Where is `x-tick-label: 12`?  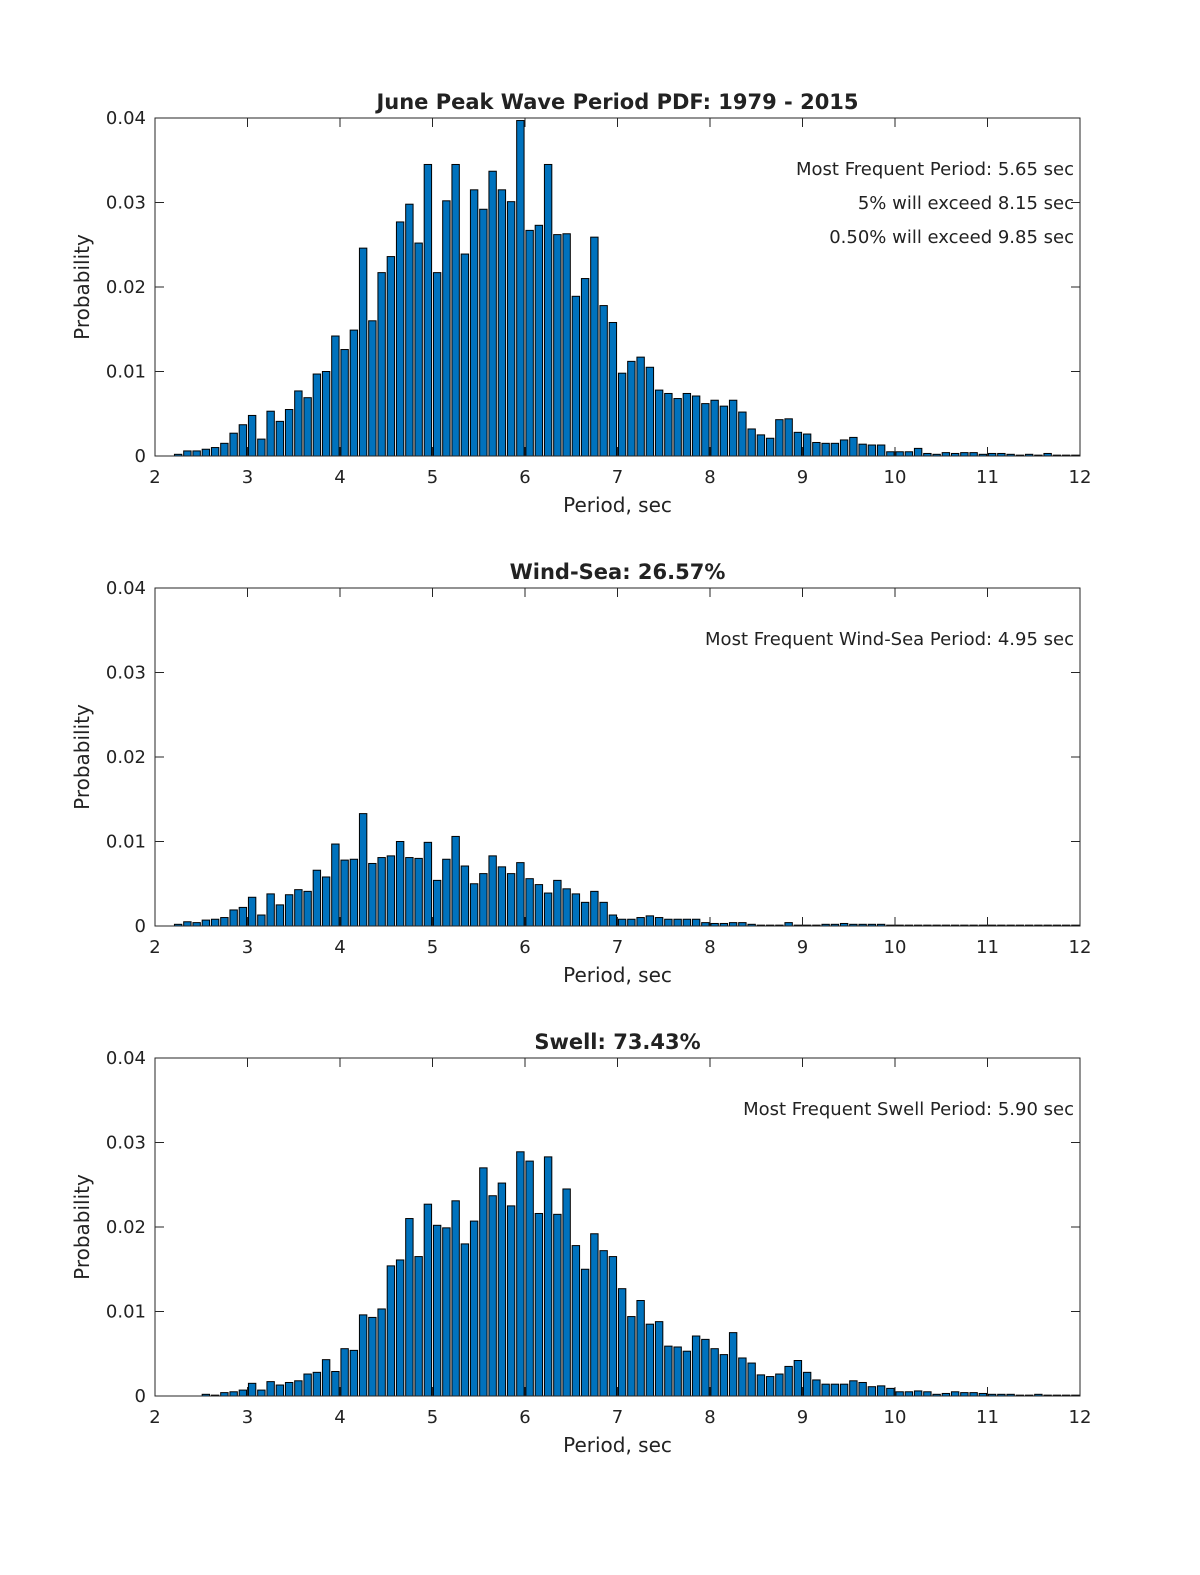 x-tick-label: 12 is located at coordinates (1080, 947).